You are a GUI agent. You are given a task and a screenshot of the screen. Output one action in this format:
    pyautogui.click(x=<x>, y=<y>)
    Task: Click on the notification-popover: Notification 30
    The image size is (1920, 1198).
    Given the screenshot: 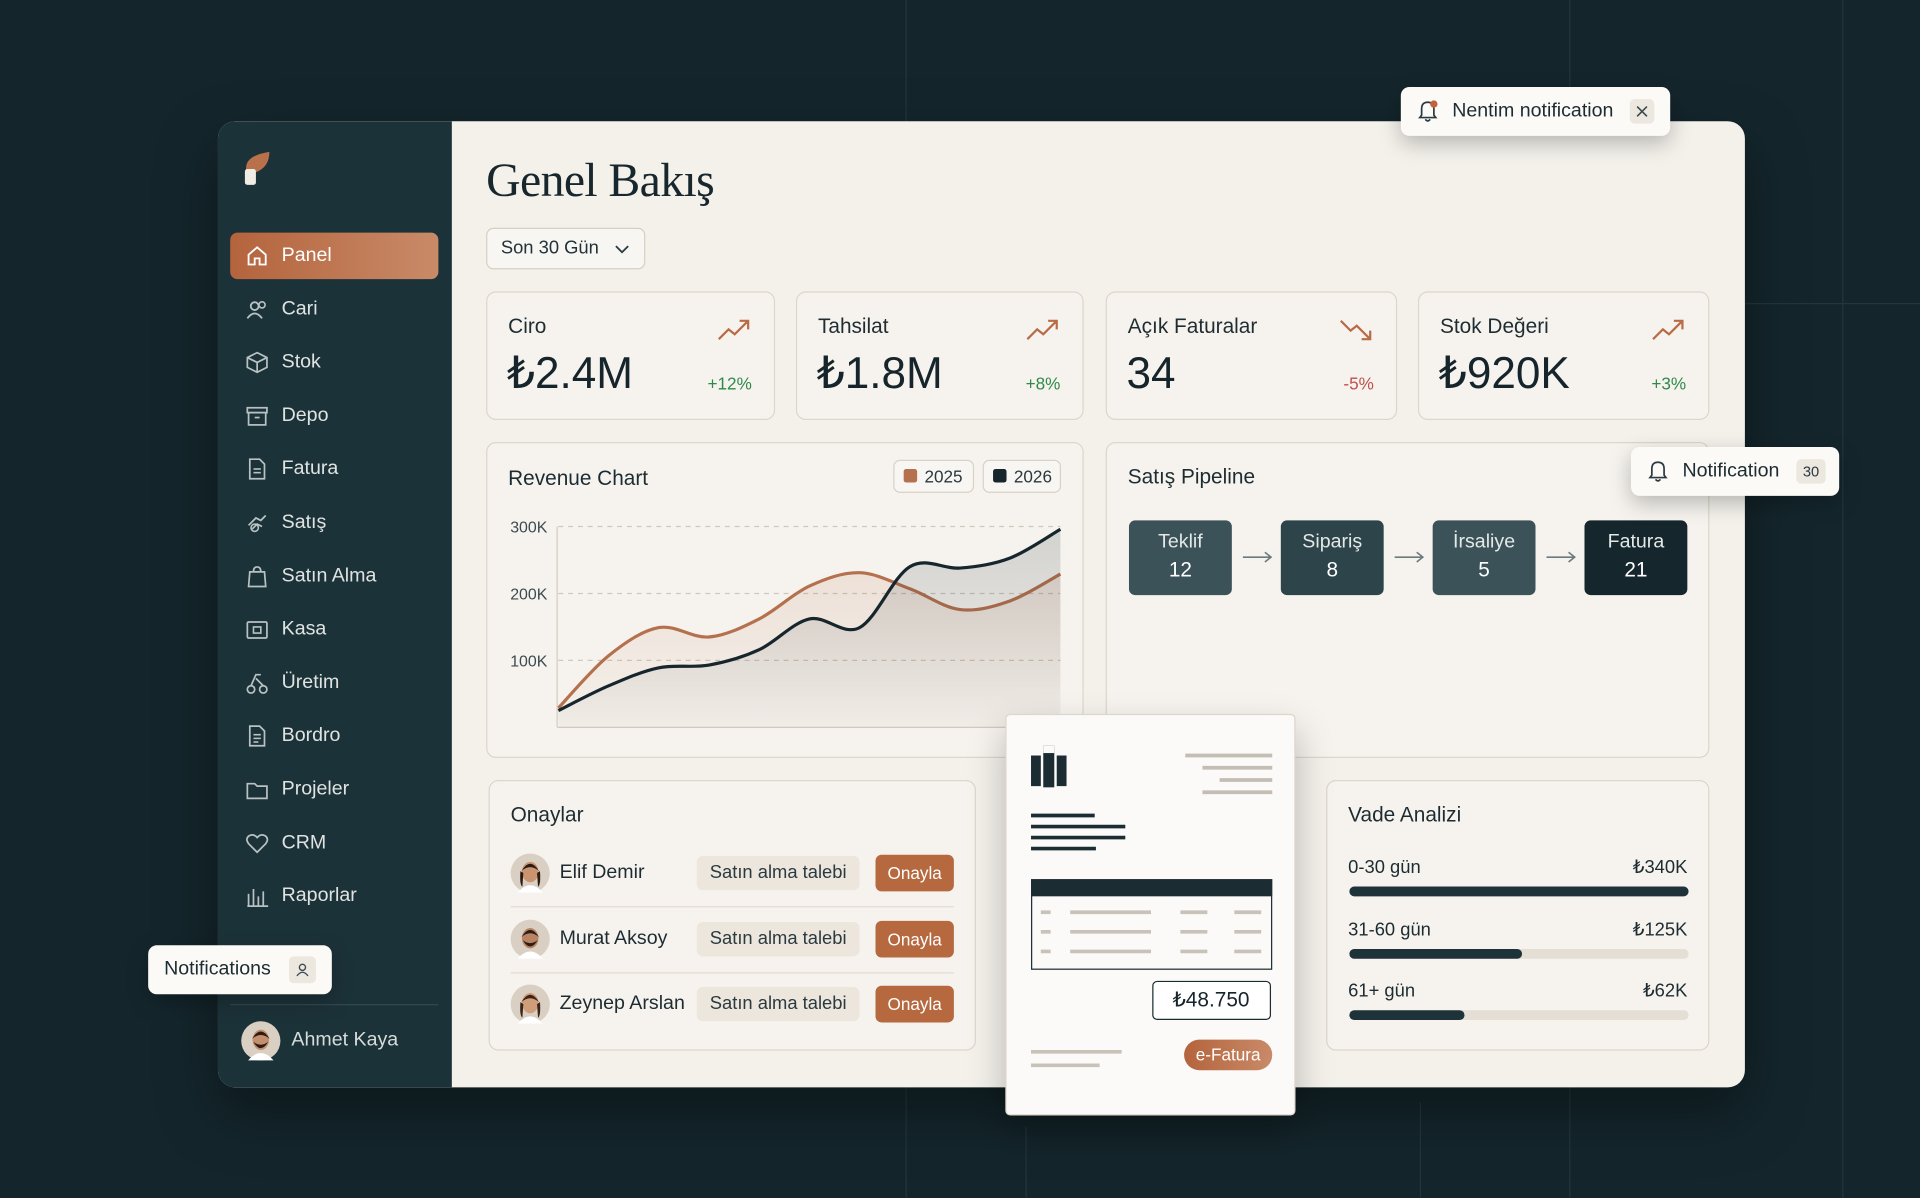 What is the action you would take?
    pyautogui.click(x=1735, y=471)
    